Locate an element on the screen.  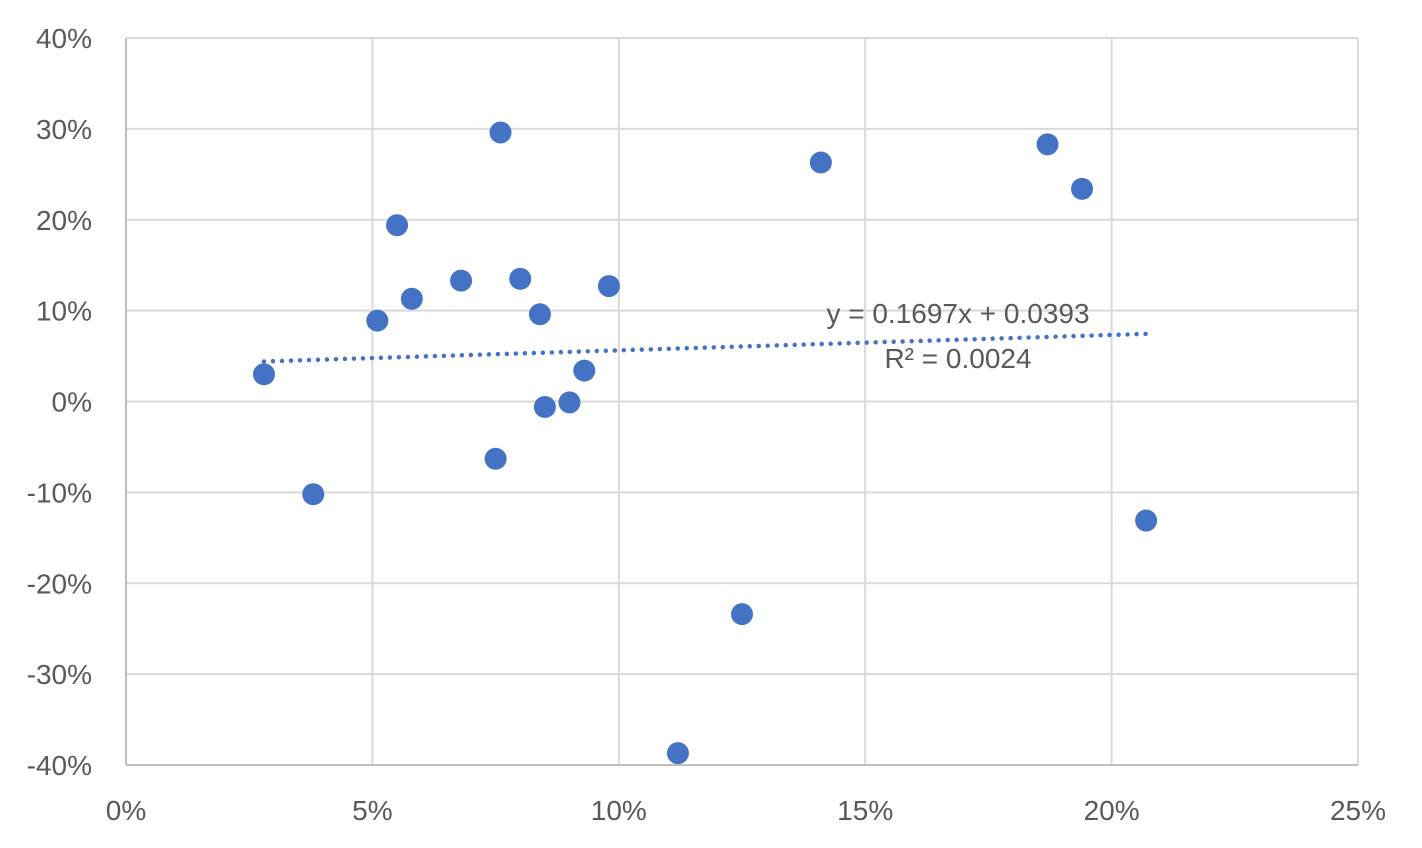
x-axis-tick-labels: 0% 5% 10% 15% 20% 25% is located at coordinates (746, 810).